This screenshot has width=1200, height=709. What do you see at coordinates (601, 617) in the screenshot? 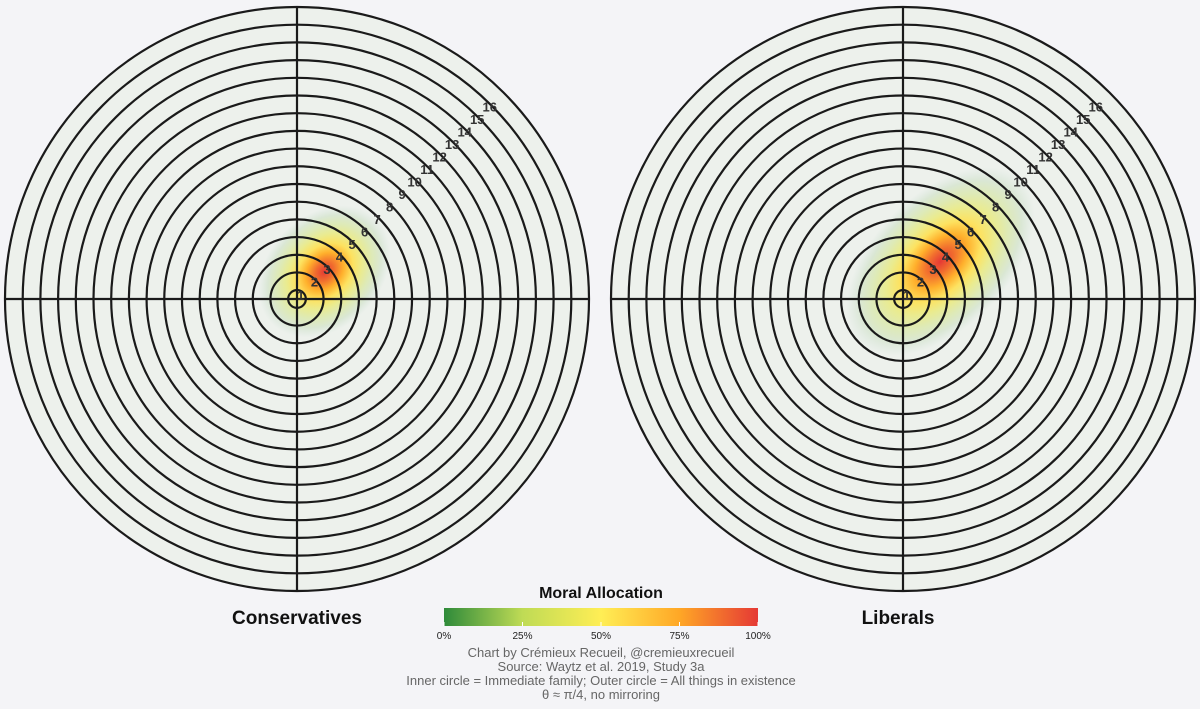
I see `colorbar-gradient` at bounding box center [601, 617].